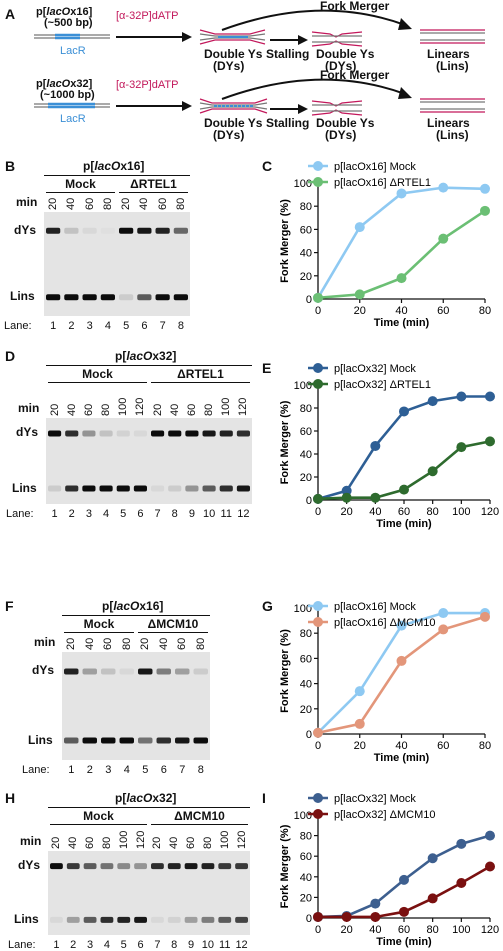 The image size is (503, 951). What do you see at coordinates (140, 514) in the screenshot?
I see `lane-number: 6` at bounding box center [140, 514].